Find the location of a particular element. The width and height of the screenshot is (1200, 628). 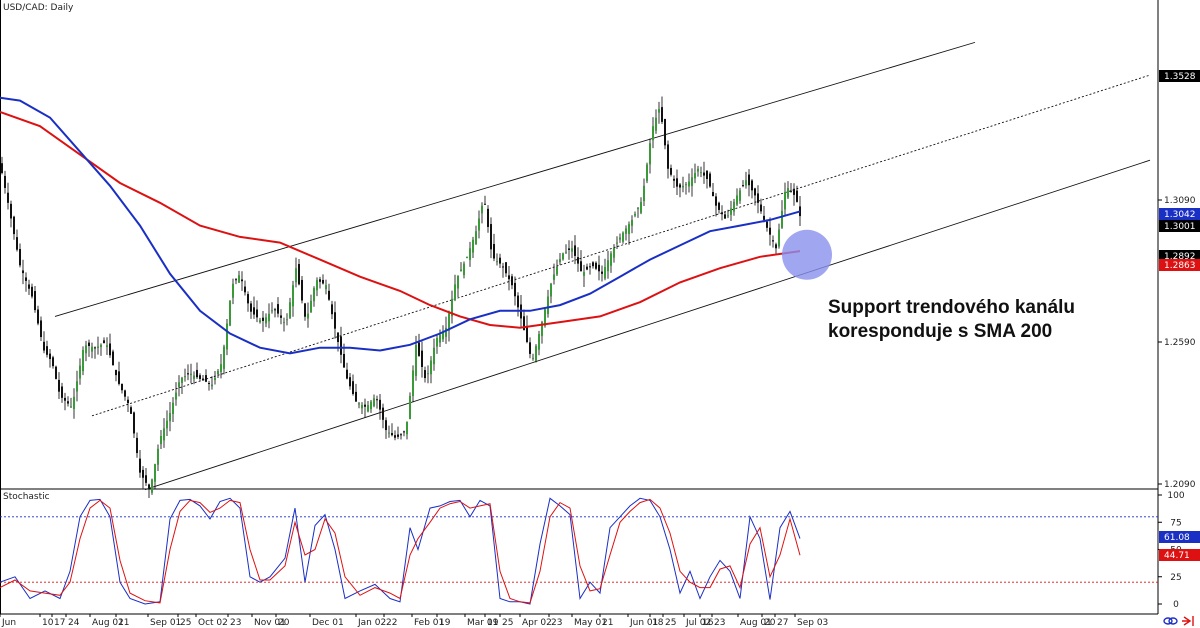

time-tick-label: Mar 01 is located at coordinates (482, 623).